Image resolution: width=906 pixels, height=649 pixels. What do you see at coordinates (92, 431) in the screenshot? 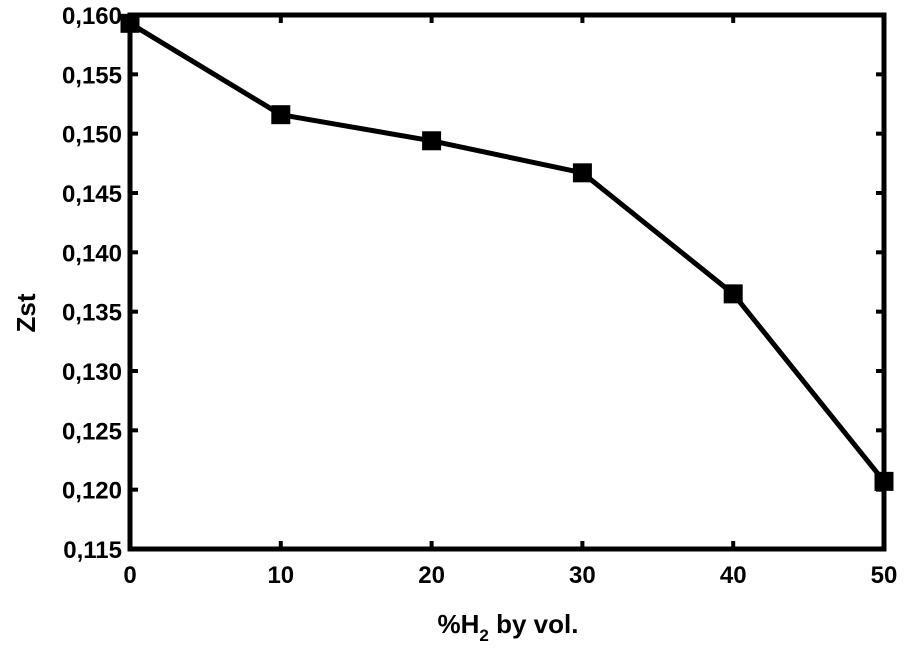
I see `y-tick-label: 0,125` at bounding box center [92, 431].